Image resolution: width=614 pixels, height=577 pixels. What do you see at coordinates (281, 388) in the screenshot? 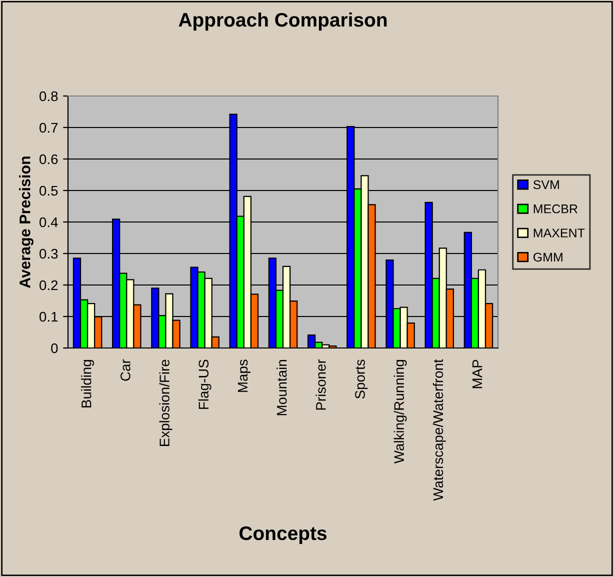
I see `x-tick-label: Mountain` at bounding box center [281, 388].